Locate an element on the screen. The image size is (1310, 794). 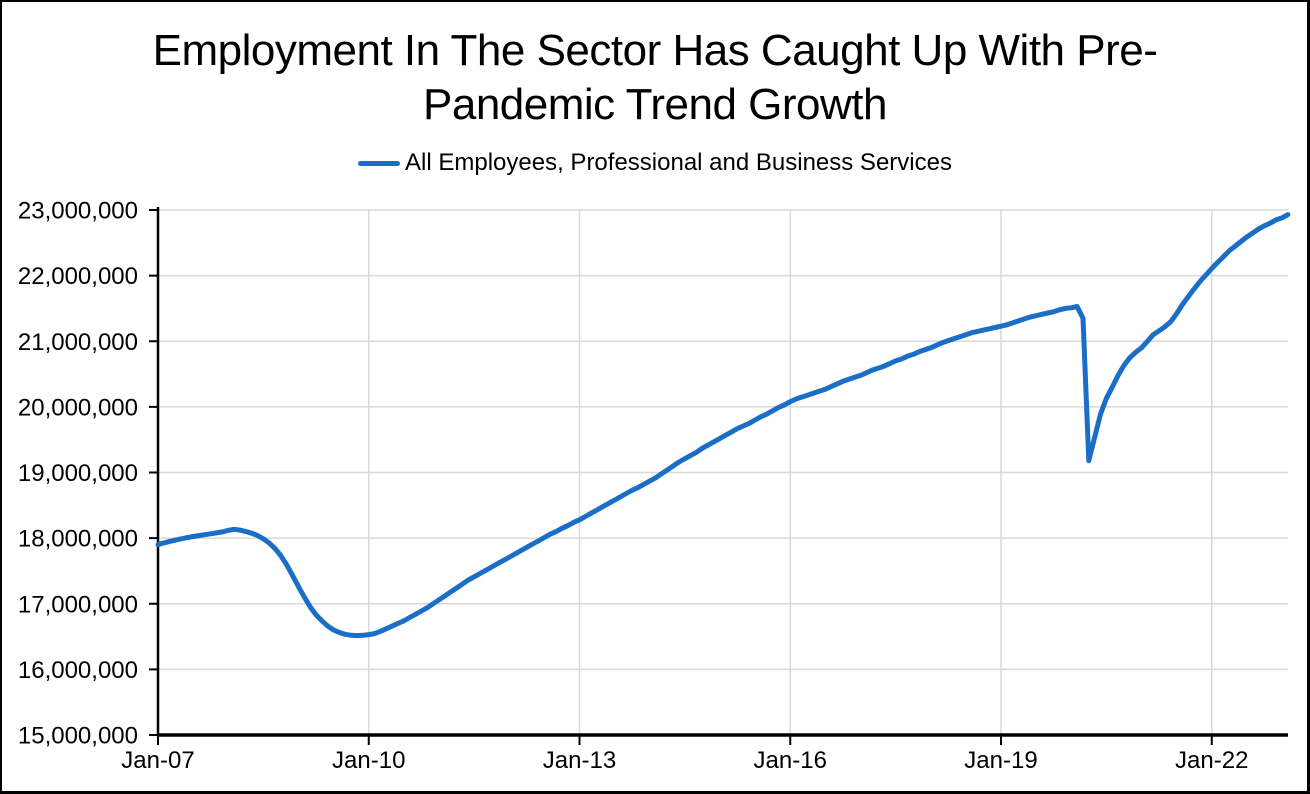
x-tick-label: Jan-07 is located at coordinates (157, 760).